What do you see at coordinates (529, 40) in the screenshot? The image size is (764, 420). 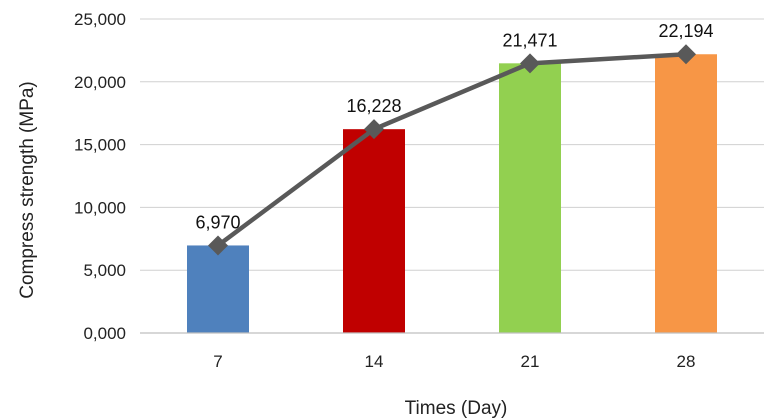 I see `data-label: 21,471` at bounding box center [529, 40].